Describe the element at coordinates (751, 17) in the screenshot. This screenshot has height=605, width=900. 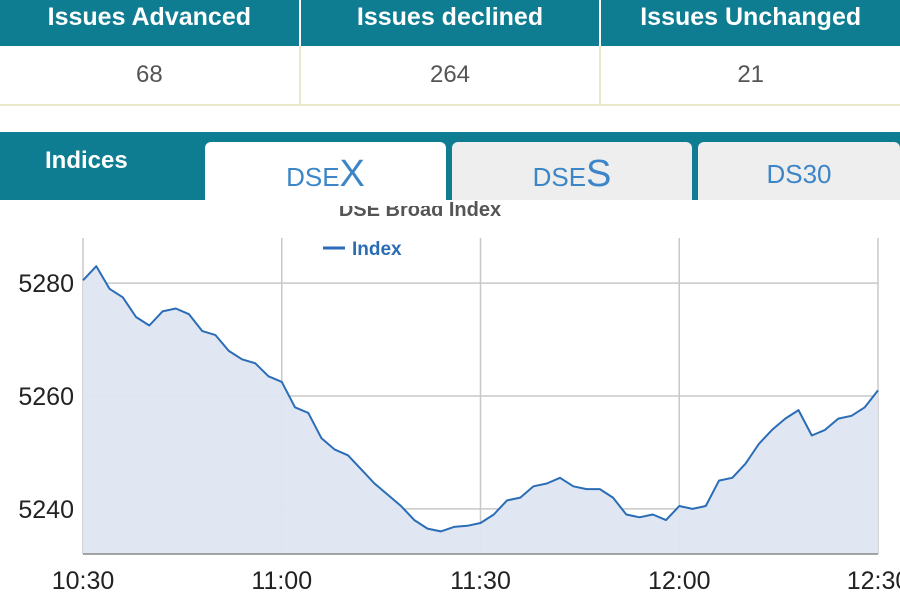
I see `header-issues-unchanged: Issues Unchanged` at that location.